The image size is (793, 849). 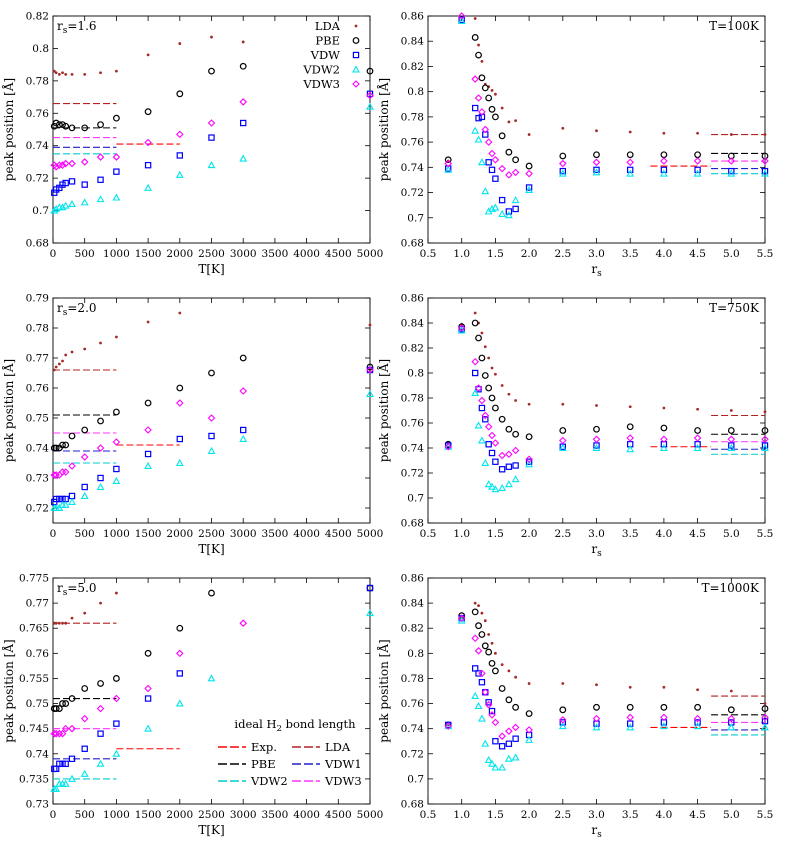 I want to click on legend-symbol-vdw2, so click(x=356, y=69).